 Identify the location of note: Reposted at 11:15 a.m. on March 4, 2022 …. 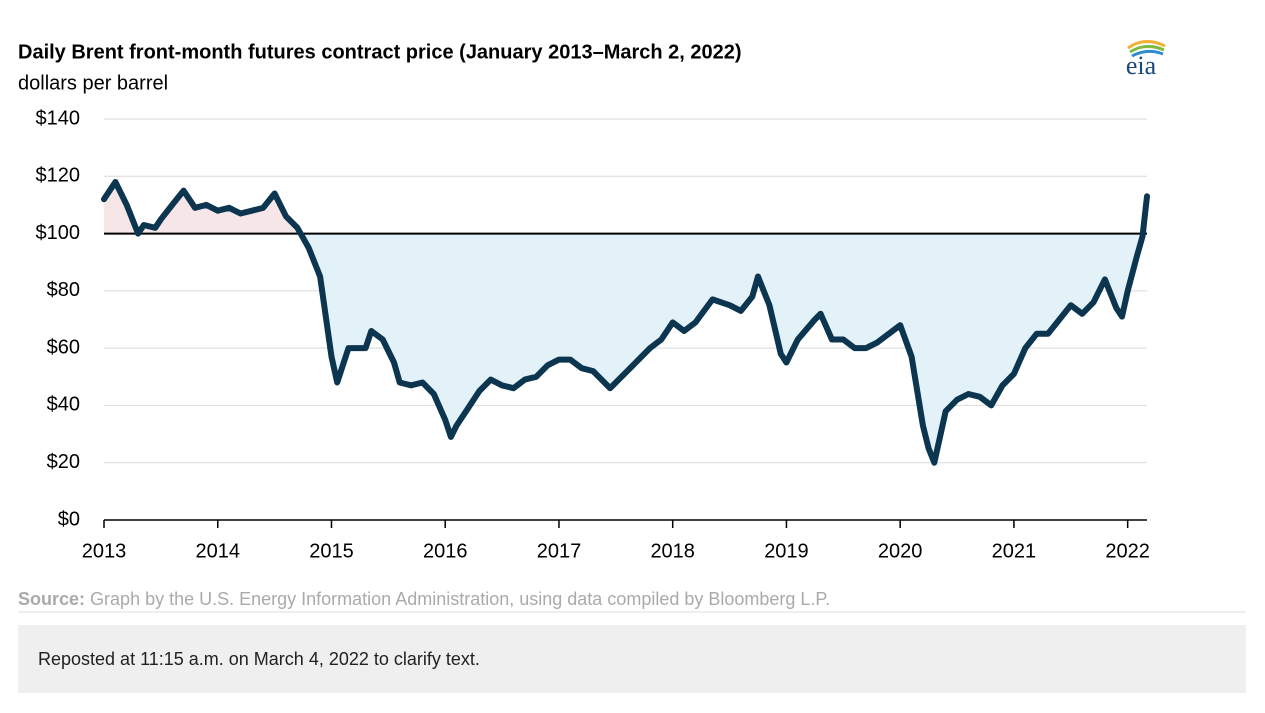
(259, 659).